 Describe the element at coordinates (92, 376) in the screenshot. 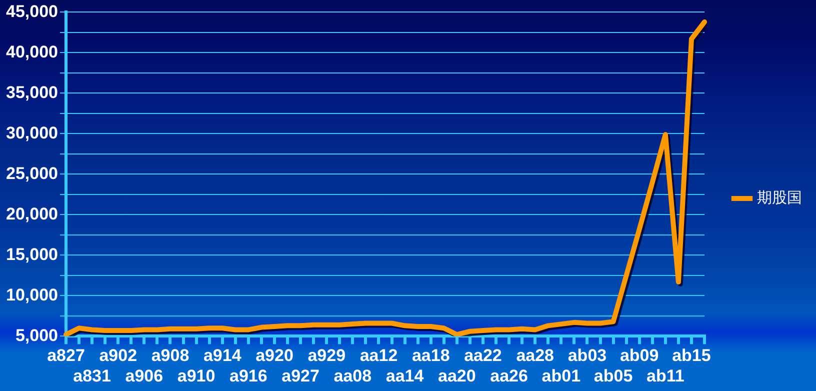

I see `x-tick-label: a831` at that location.